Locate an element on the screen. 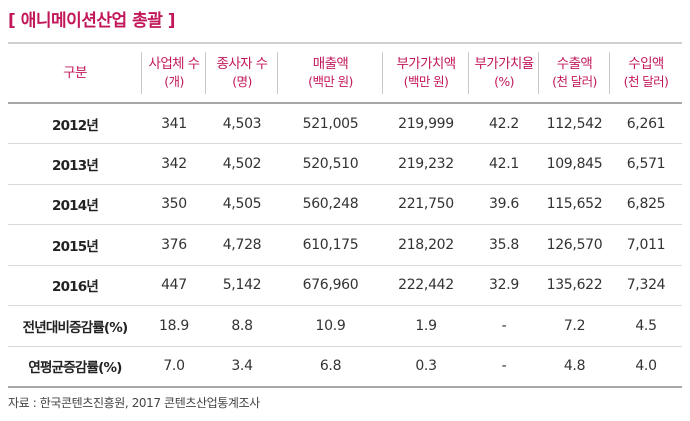 Image resolution: width=690 pixels, height=421 pixels. table-cell: 1.9 is located at coordinates (426, 325).